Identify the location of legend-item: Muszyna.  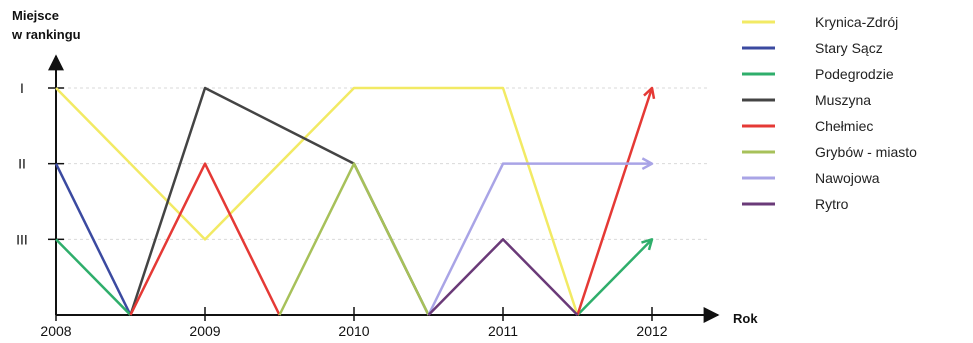
(806, 100).